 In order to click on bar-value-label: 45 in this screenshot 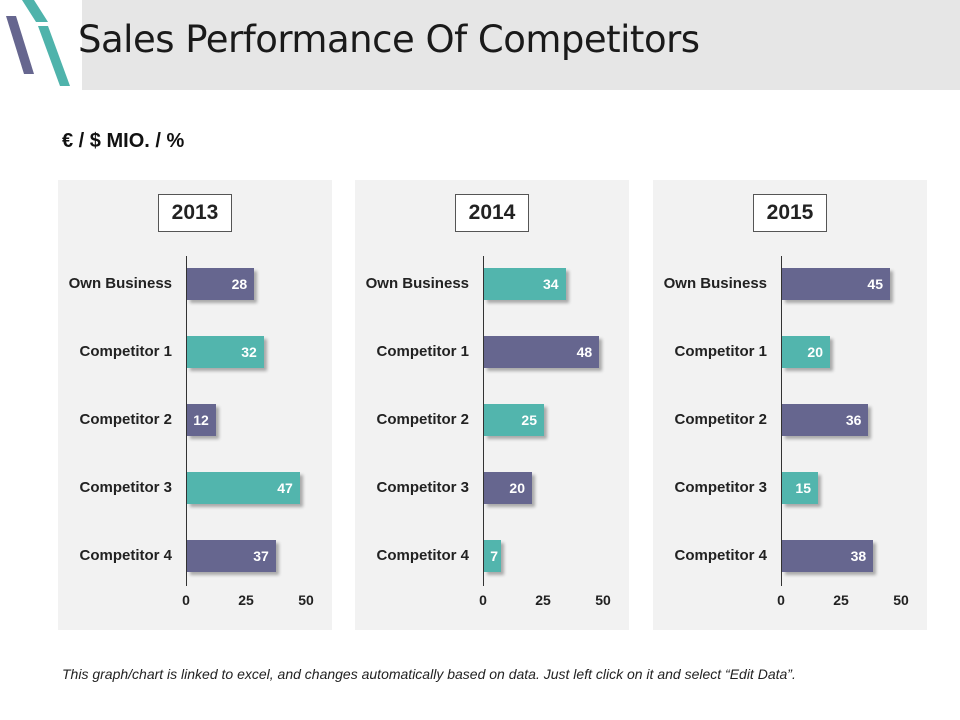, I will do `click(875, 284)`.